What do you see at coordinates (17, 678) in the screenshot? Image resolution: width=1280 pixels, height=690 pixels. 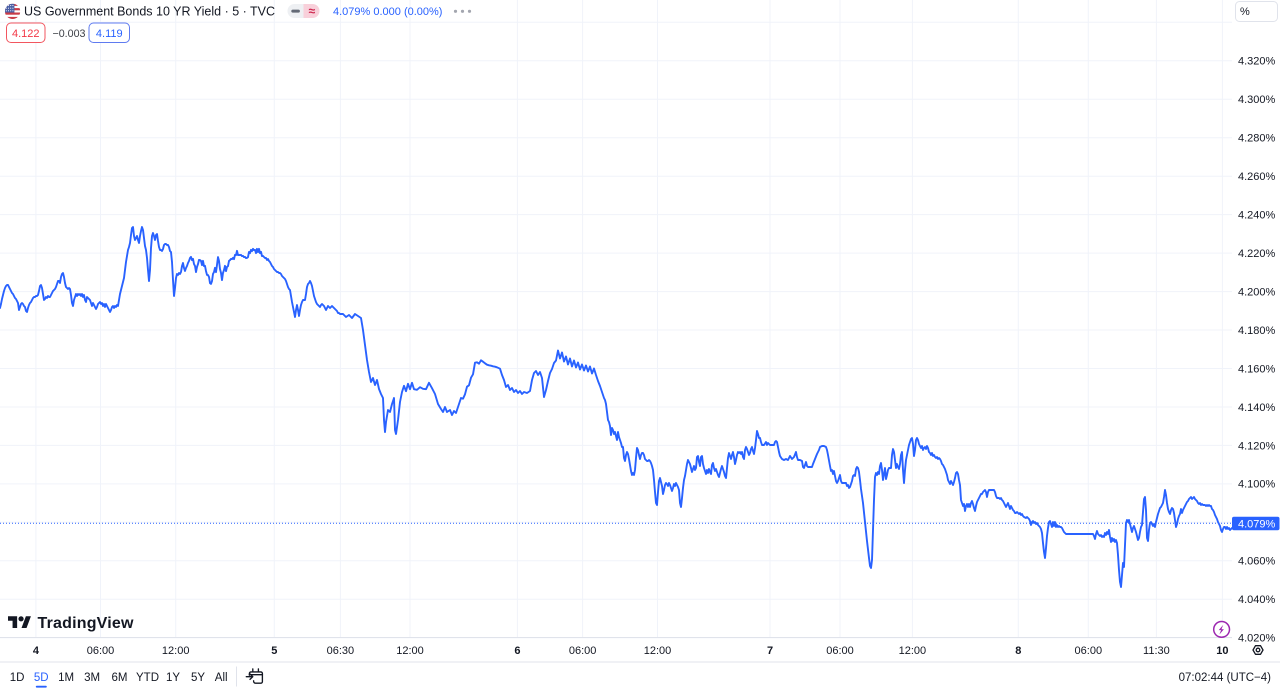 I see `svg-text: 1D` at bounding box center [17, 678].